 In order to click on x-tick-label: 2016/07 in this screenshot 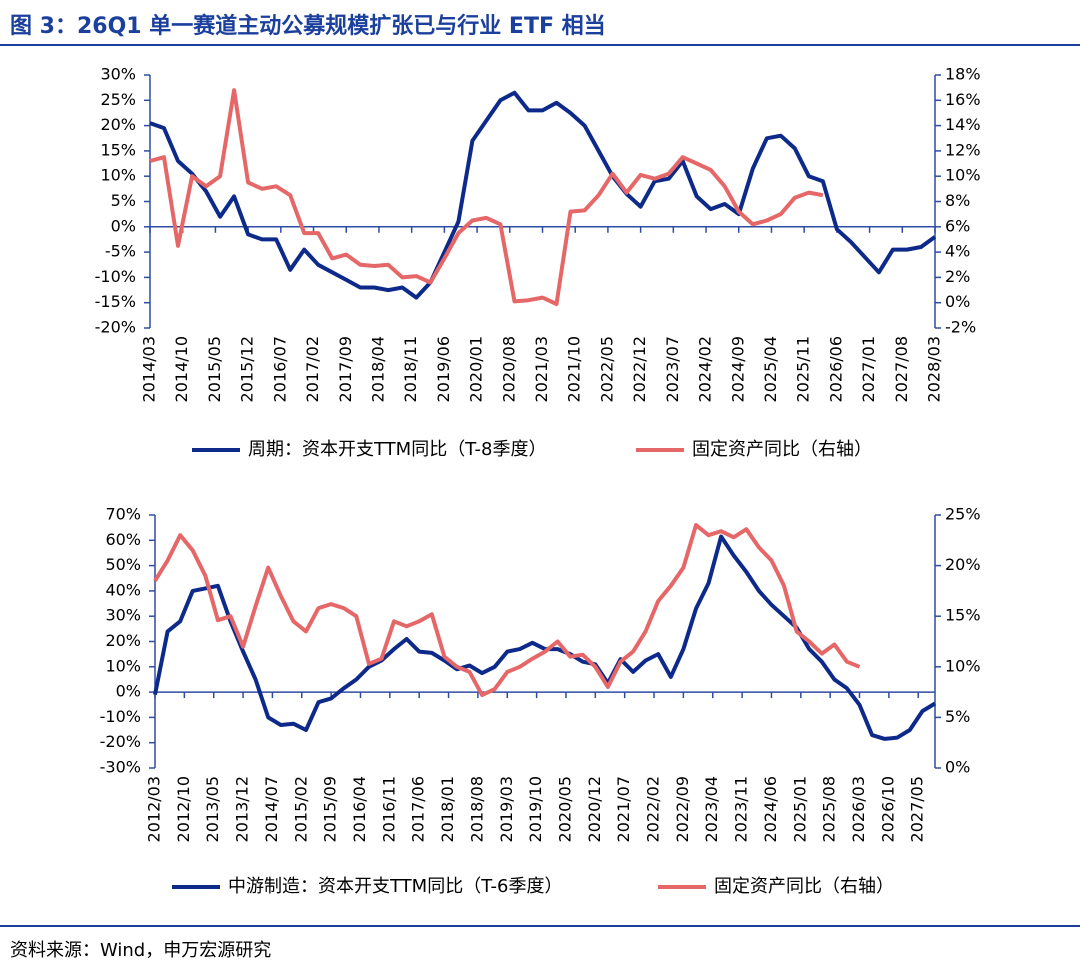, I will do `click(279, 369)`.